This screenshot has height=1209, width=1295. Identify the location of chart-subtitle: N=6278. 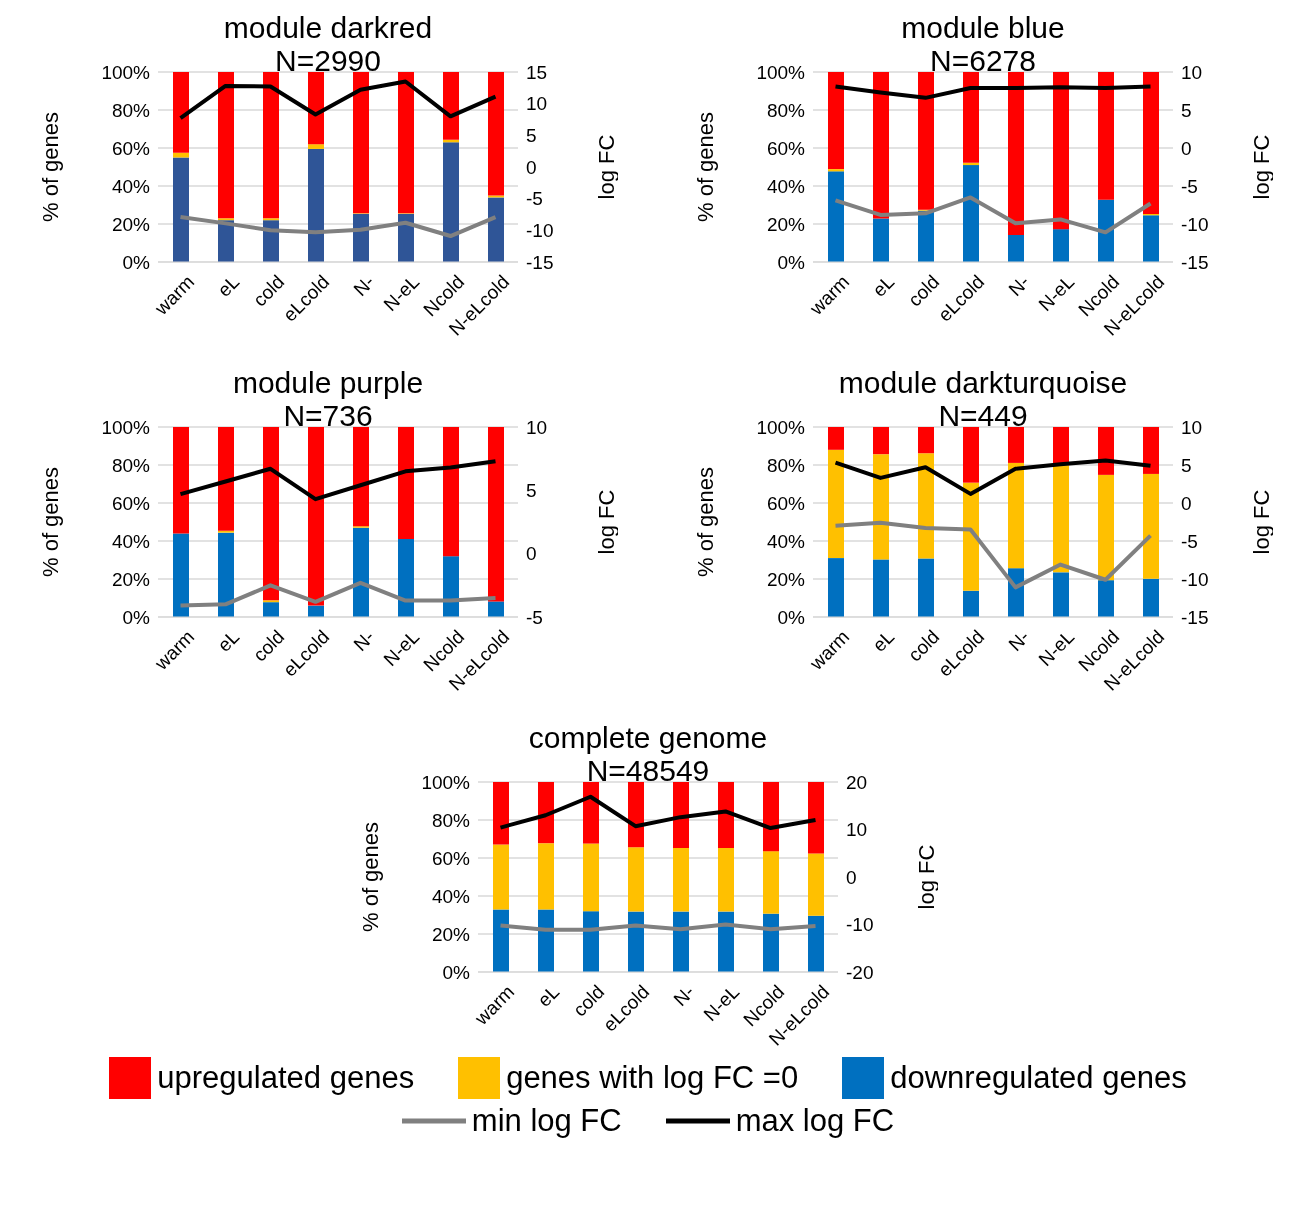
(983, 60).